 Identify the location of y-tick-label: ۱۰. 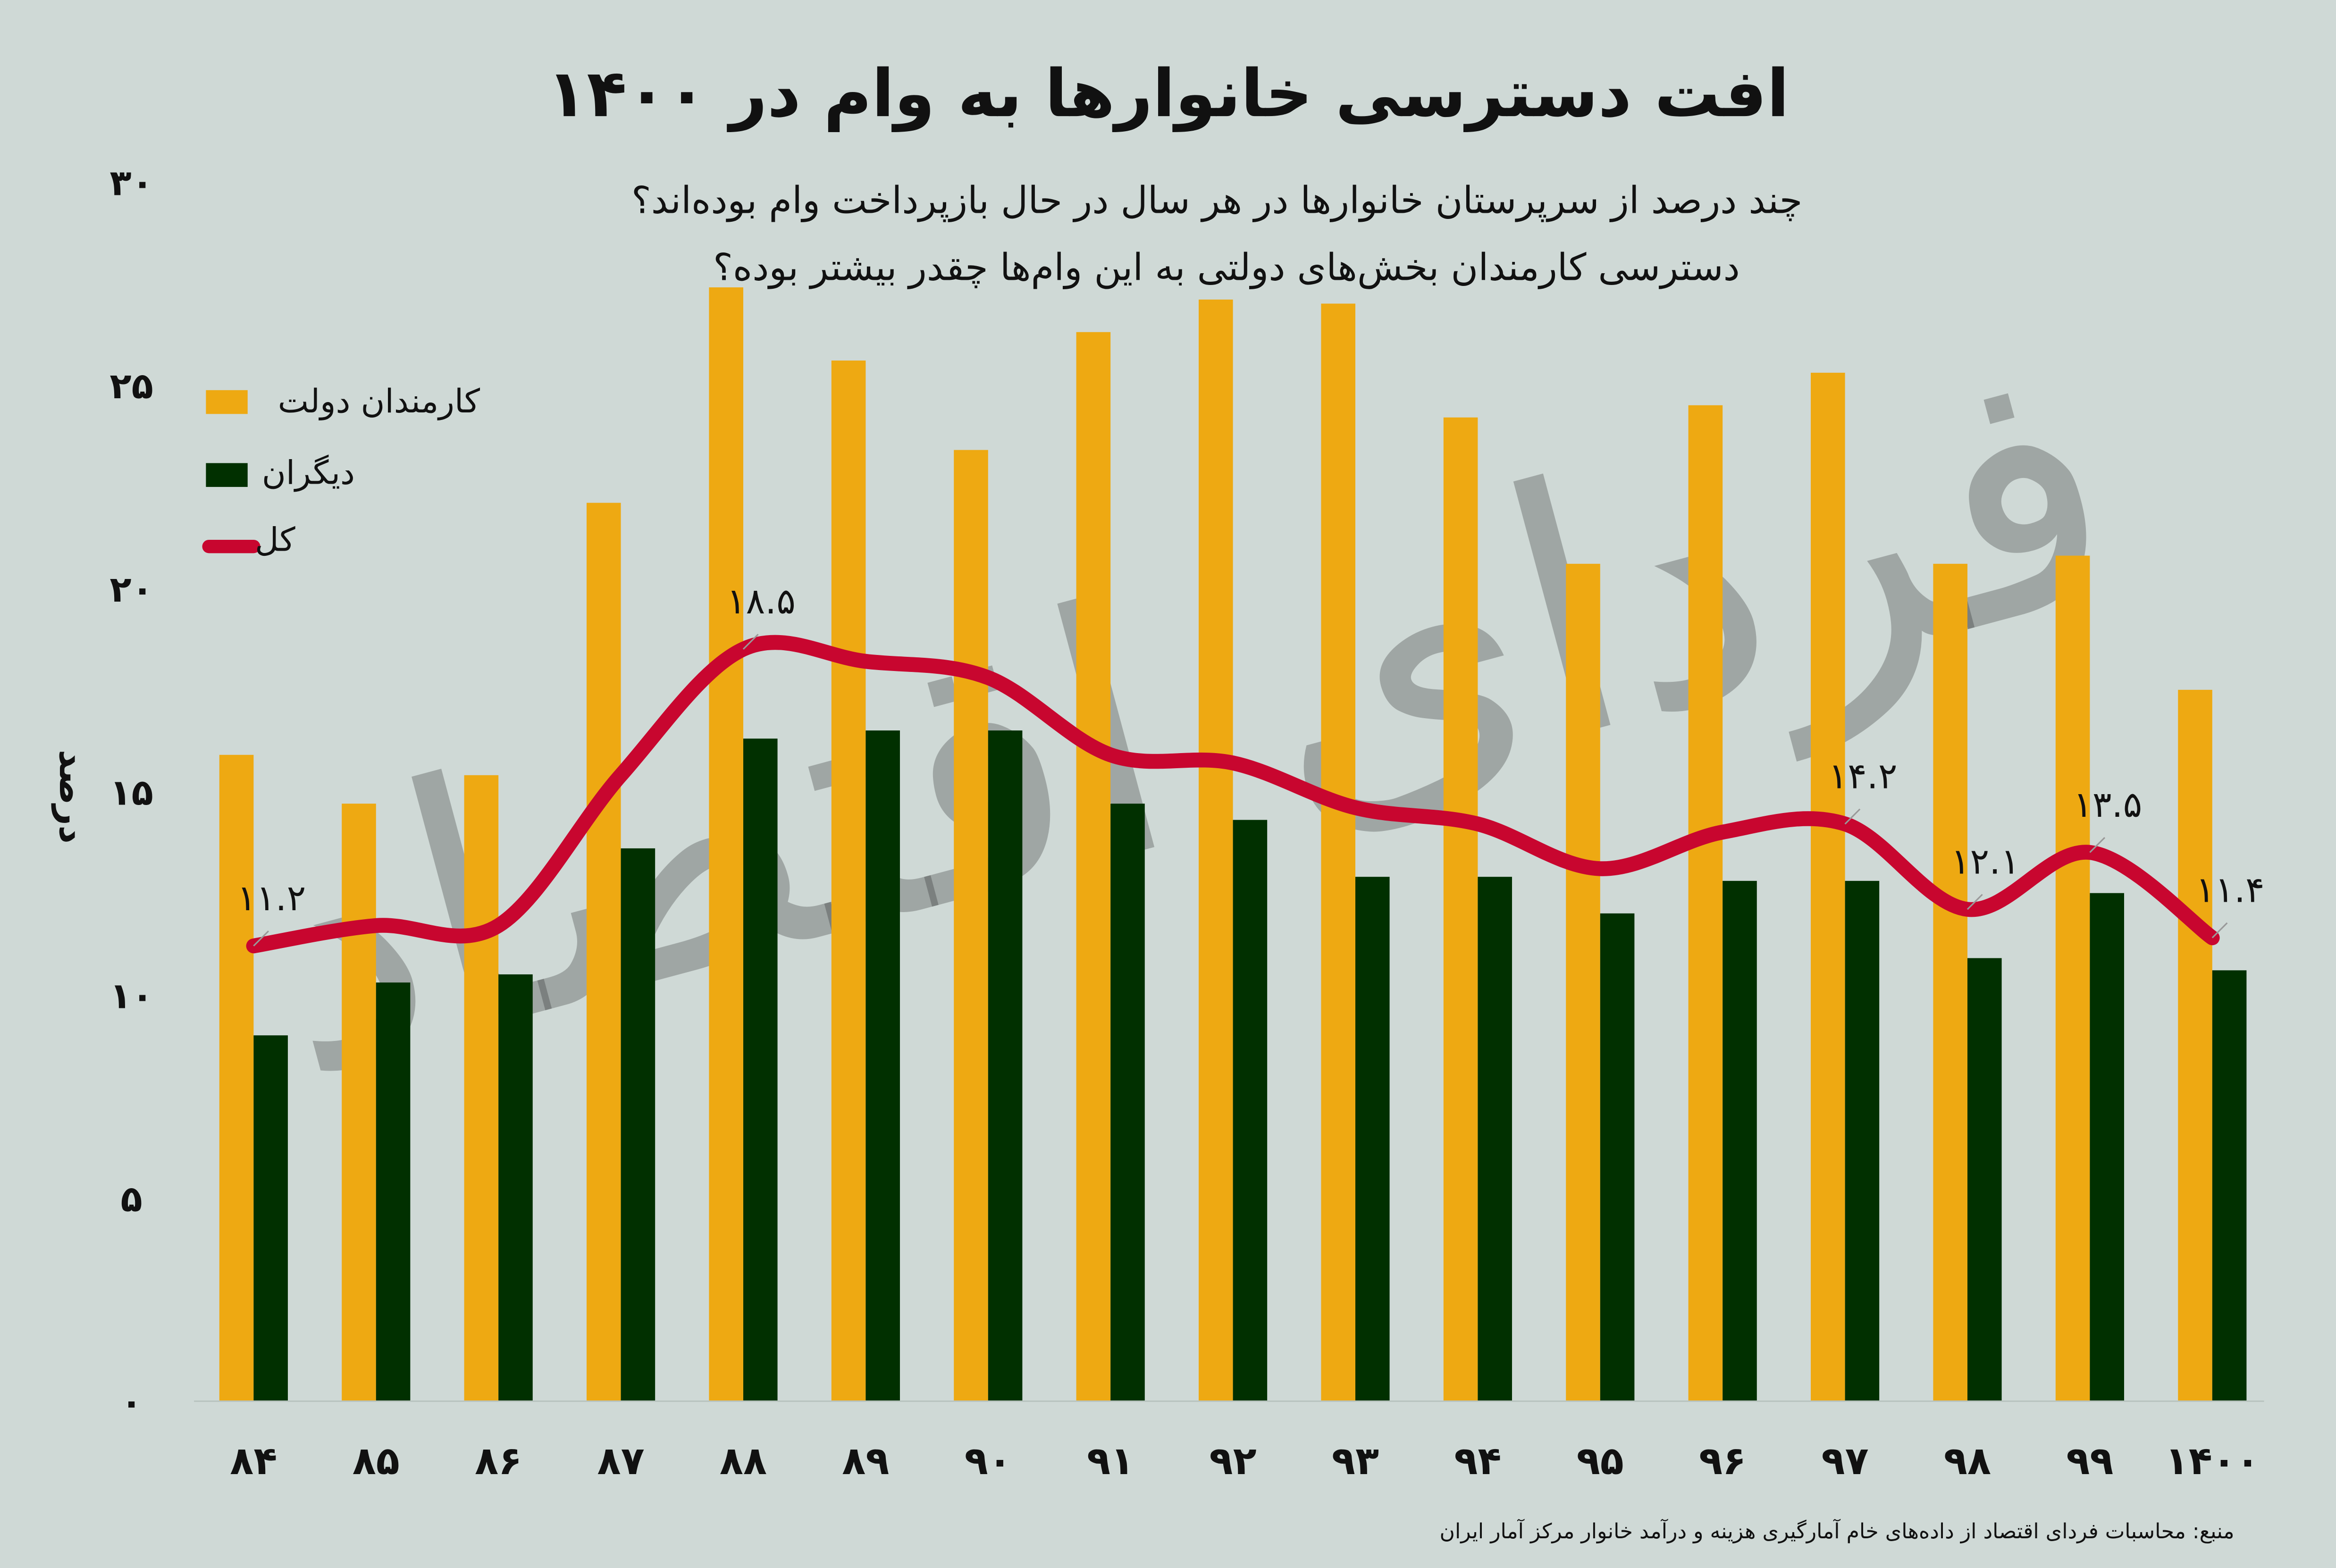
(131, 995).